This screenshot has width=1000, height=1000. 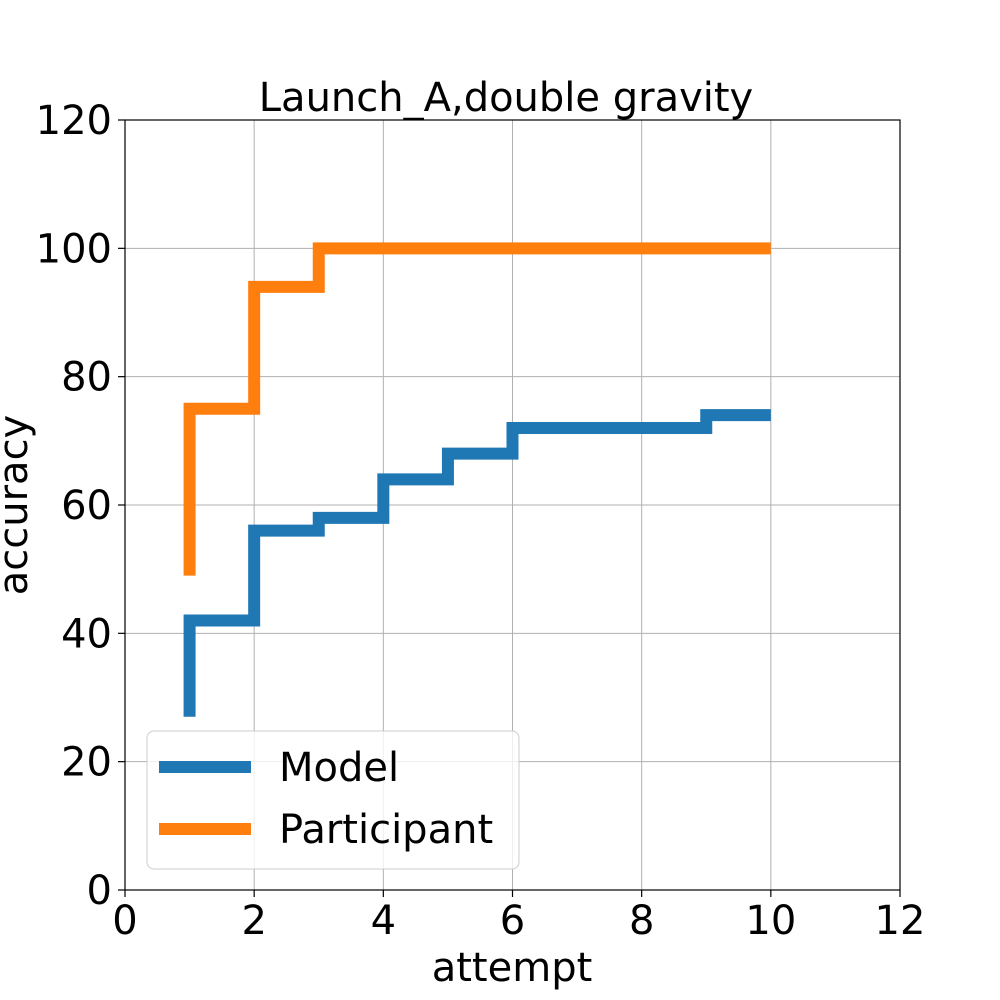 I want to click on y-axis-label: accuracy, so click(x=18, y=505).